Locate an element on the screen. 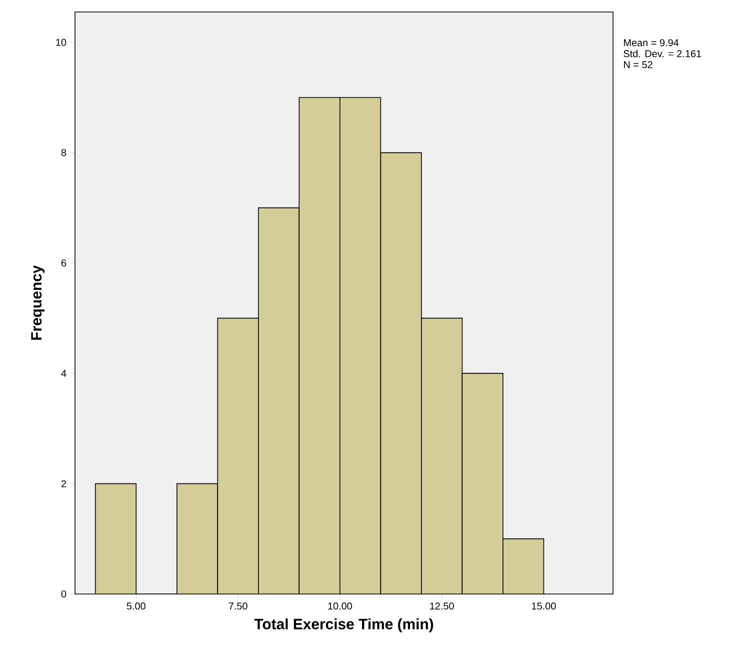 This screenshot has height=651, width=746. x-axis-title: Total Exercise Time (min) is located at coordinates (344, 625).